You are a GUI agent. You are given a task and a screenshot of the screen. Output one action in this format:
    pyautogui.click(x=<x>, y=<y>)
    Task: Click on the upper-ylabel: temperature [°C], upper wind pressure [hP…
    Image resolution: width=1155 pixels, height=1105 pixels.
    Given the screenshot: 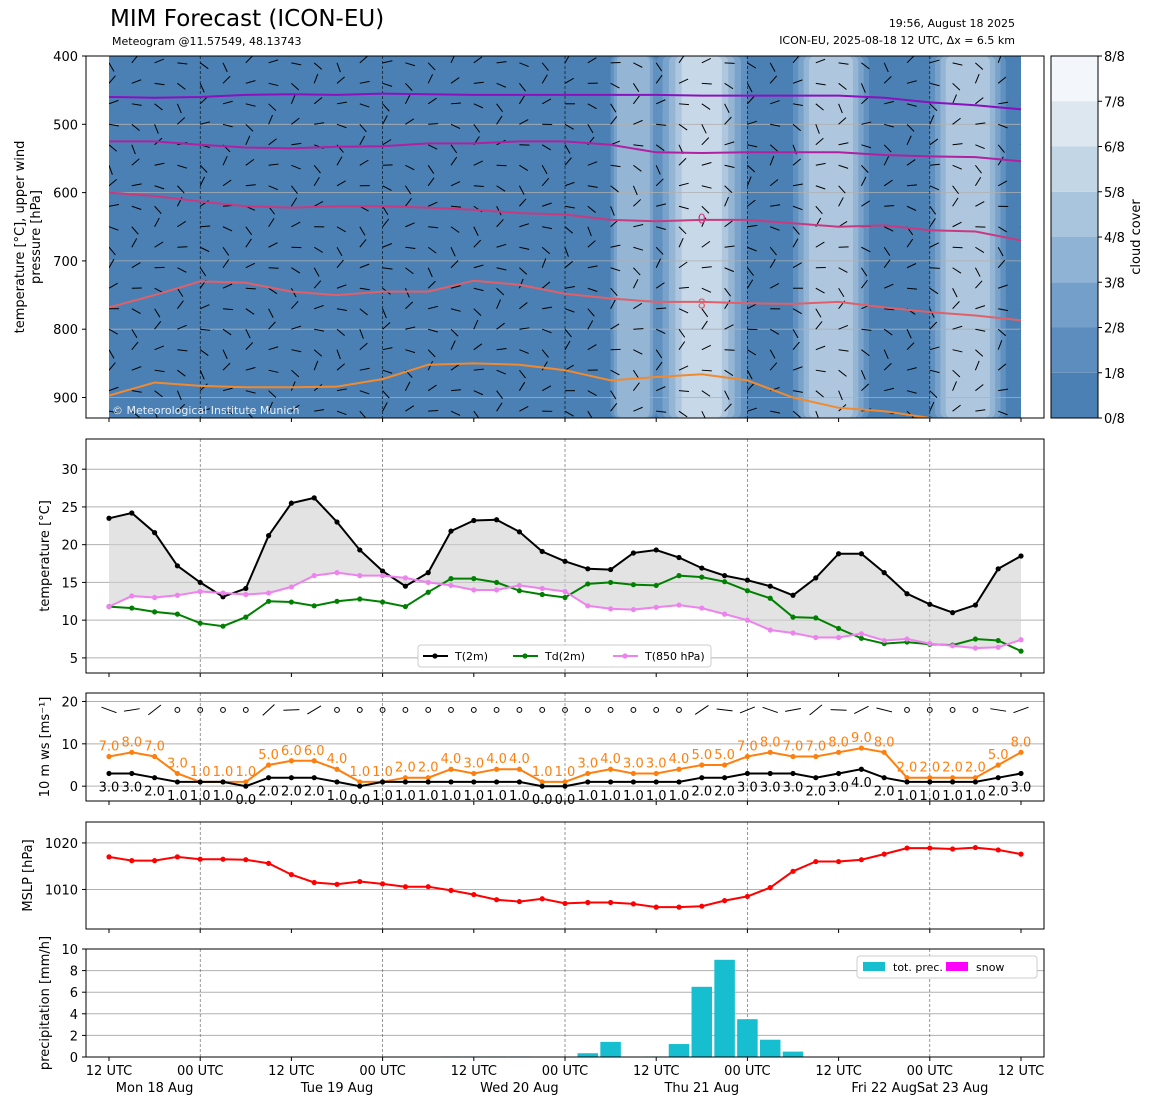 What is the action you would take?
    pyautogui.click(x=28, y=237)
    